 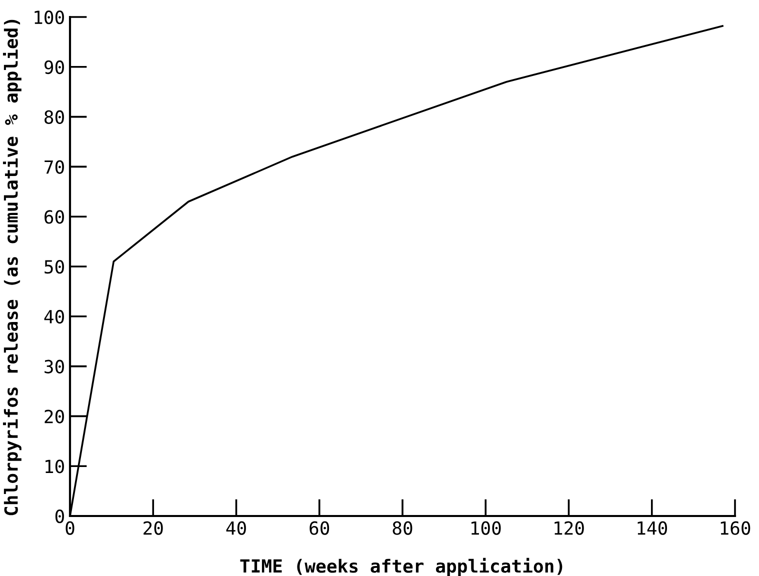 I want to click on y-tick-label: 70, so click(x=54, y=167).